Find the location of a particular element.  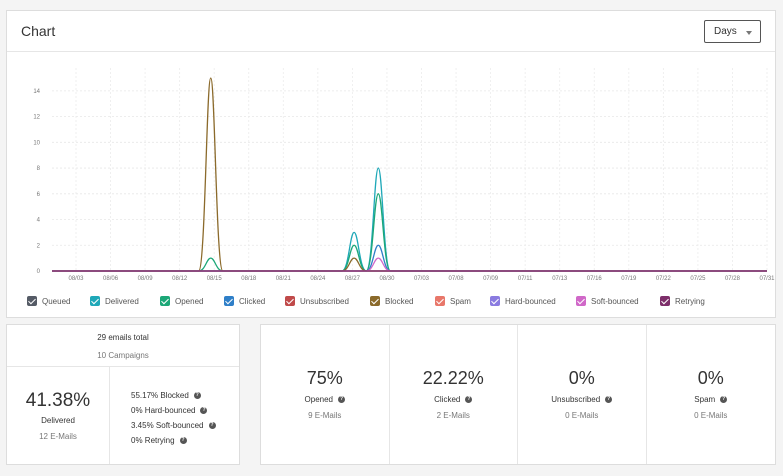

metric-label-row: Unsubscribed ? is located at coordinates (582, 399).